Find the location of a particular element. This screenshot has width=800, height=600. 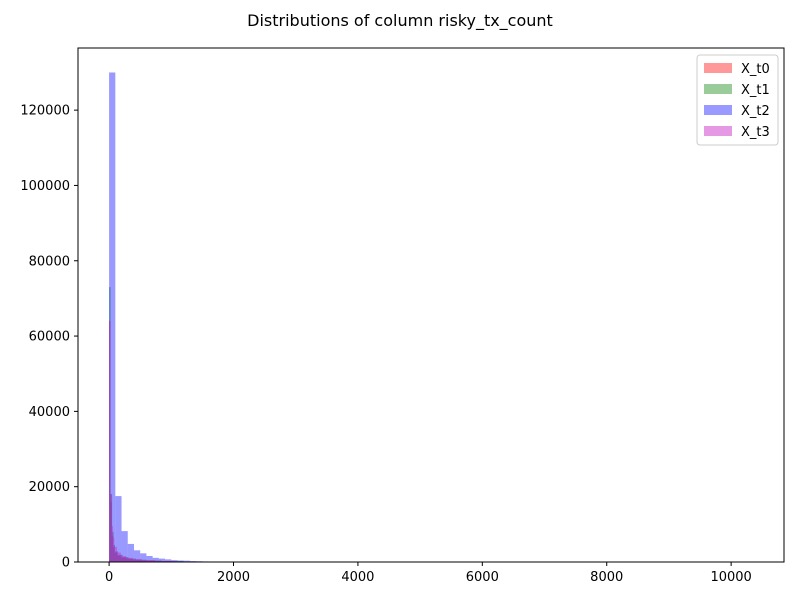

legend-label-X_t1: X_t1 is located at coordinates (755, 90).